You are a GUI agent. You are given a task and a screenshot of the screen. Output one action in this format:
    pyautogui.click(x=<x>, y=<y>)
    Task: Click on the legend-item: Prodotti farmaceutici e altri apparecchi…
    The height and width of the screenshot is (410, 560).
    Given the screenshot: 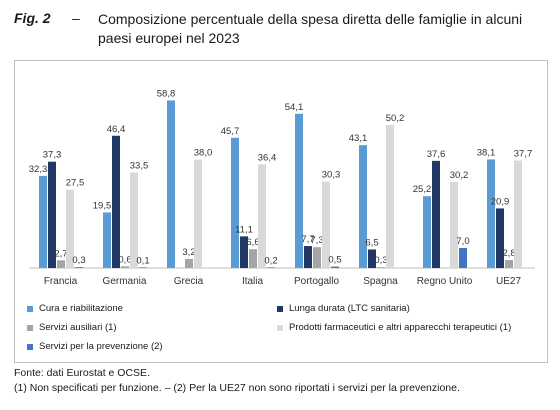 What is the action you would take?
    pyautogui.click(x=394, y=327)
    